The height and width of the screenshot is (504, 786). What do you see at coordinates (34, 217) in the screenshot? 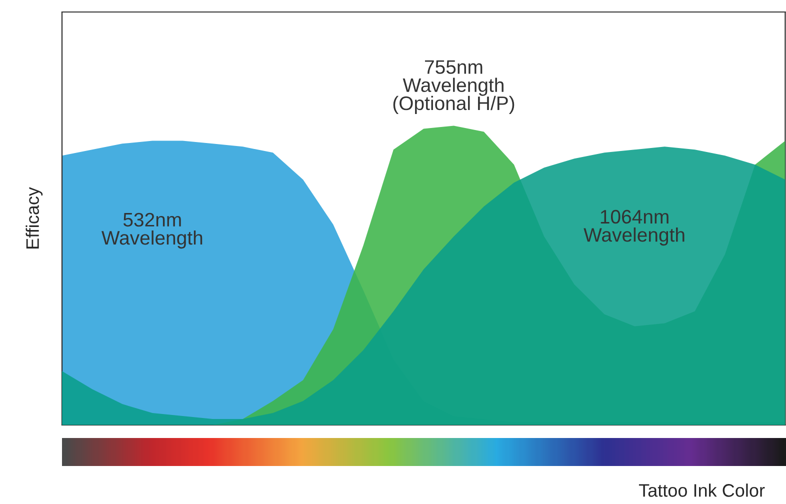
I see `y-axis-title: Efficacy` at bounding box center [34, 217].